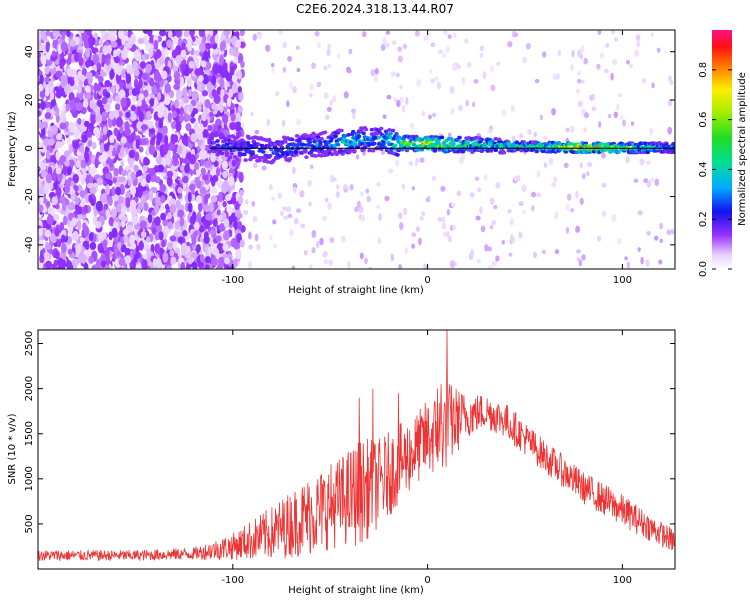 This screenshot has height=600, width=750. I want to click on spectrogram-x-tick-label: -100, so click(232, 280).